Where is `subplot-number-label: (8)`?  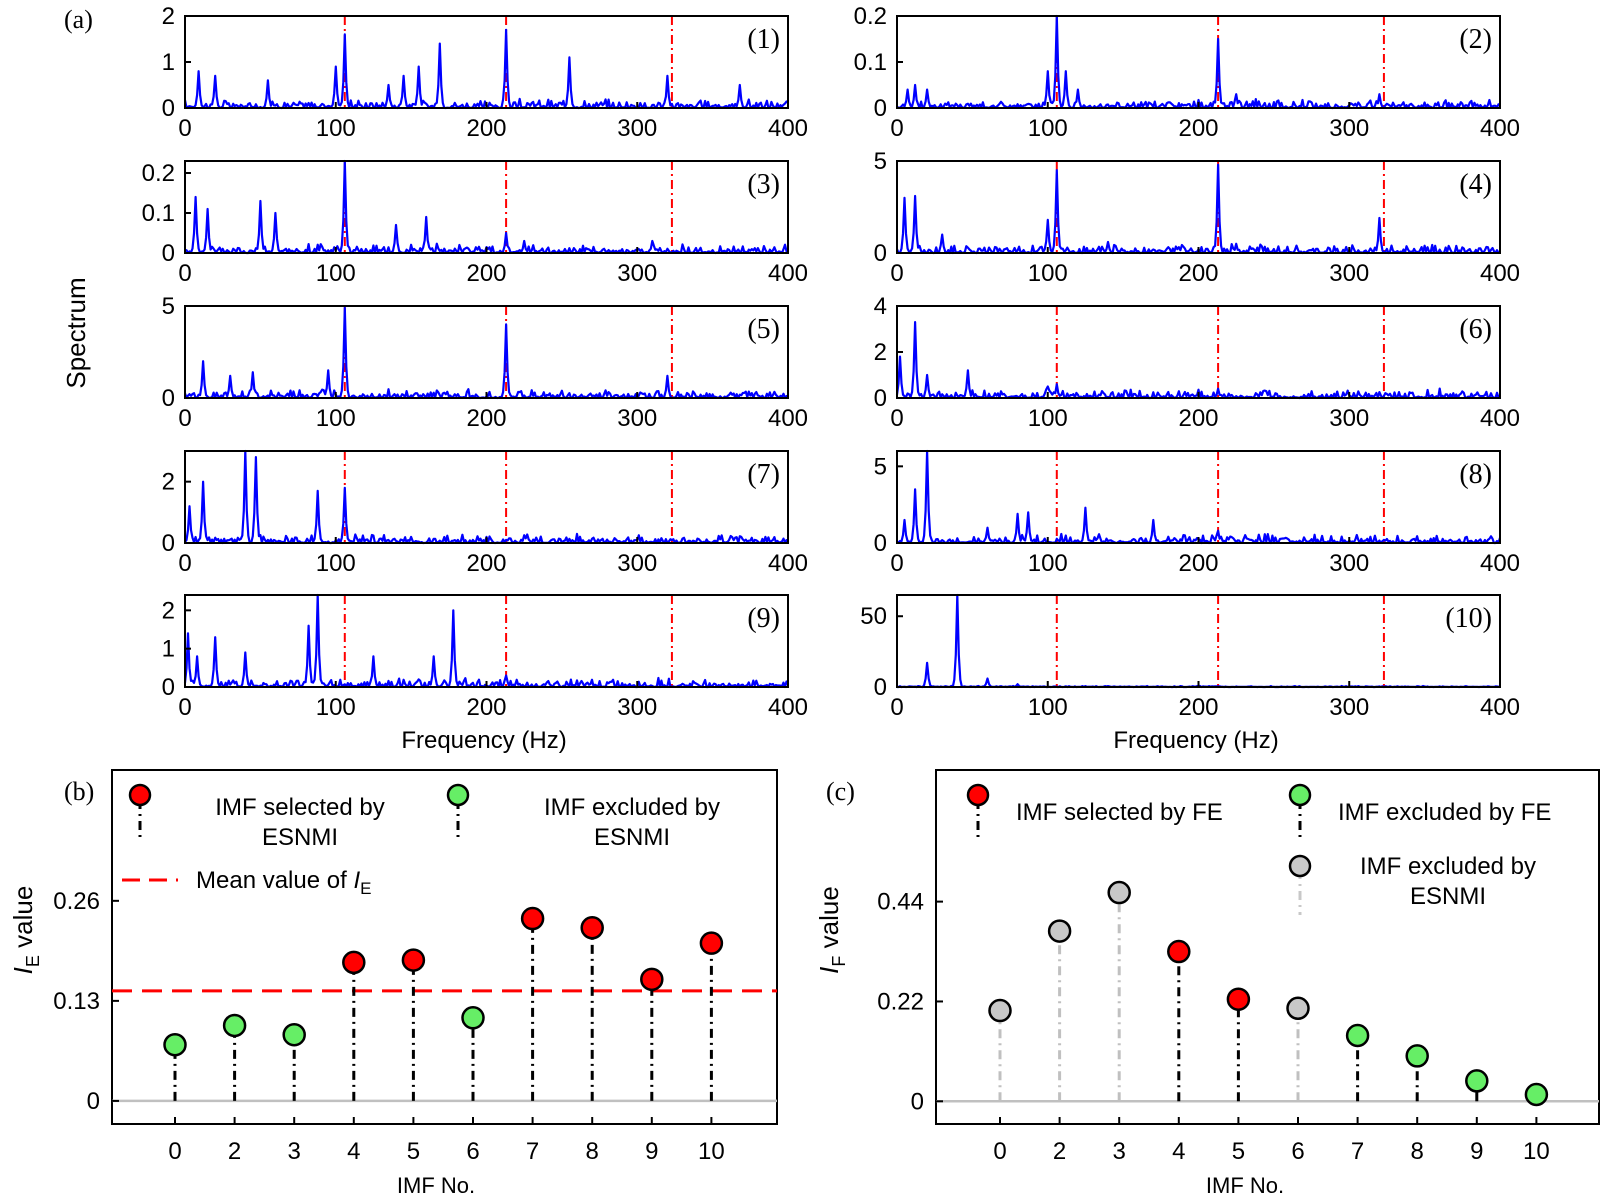
subplot-number-label: (8) is located at coordinates (1475, 474).